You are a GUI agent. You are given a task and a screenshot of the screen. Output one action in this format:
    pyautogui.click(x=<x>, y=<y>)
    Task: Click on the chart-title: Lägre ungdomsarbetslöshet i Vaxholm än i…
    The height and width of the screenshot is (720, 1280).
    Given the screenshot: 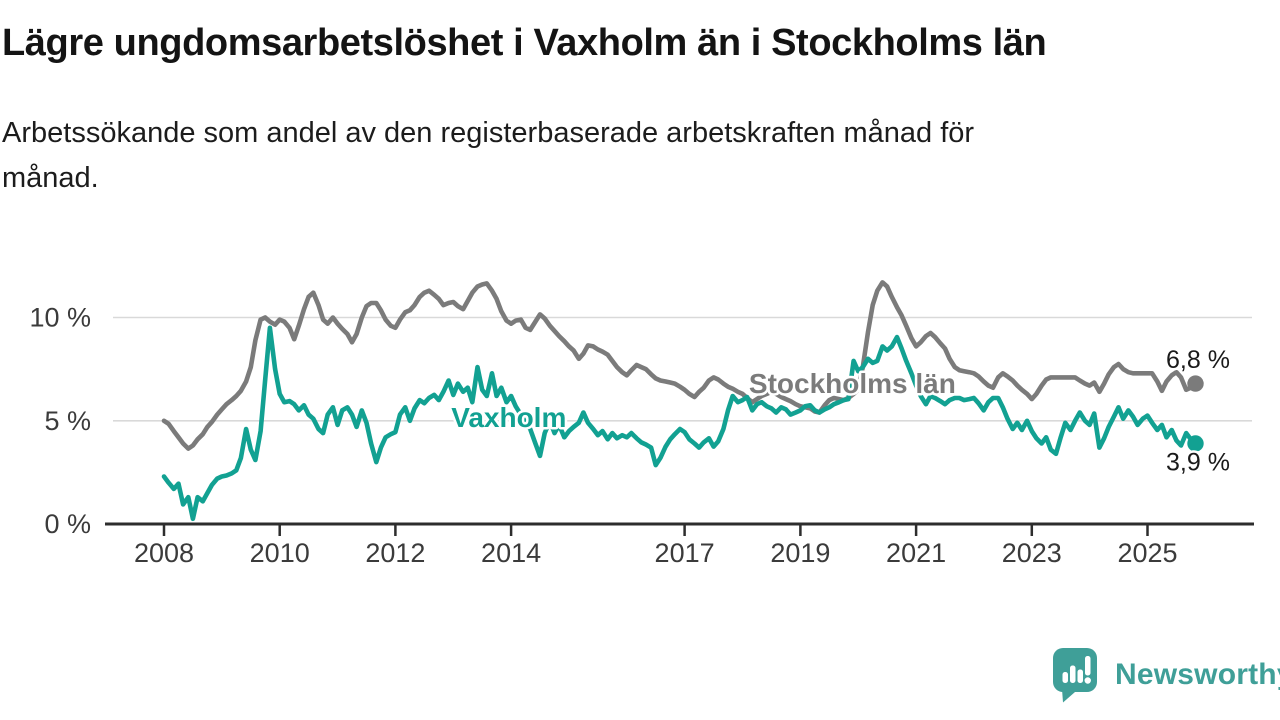 What is the action you would take?
    pyautogui.click(x=524, y=43)
    